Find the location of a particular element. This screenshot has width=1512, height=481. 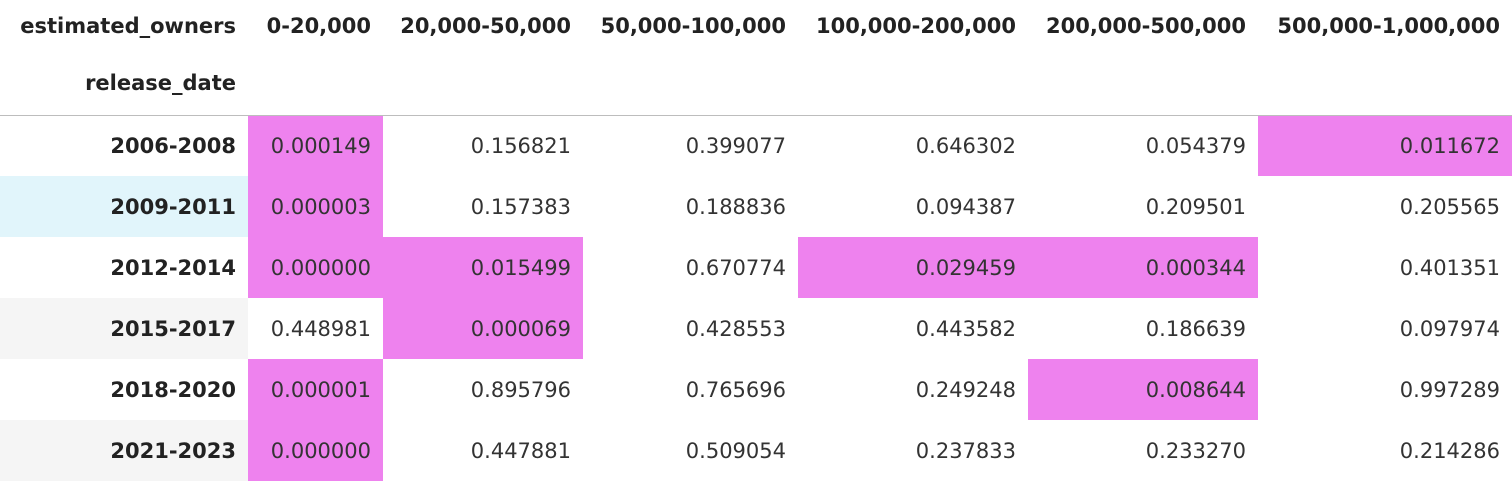

column-header: 50,000-100,000 is located at coordinates (693, 25).